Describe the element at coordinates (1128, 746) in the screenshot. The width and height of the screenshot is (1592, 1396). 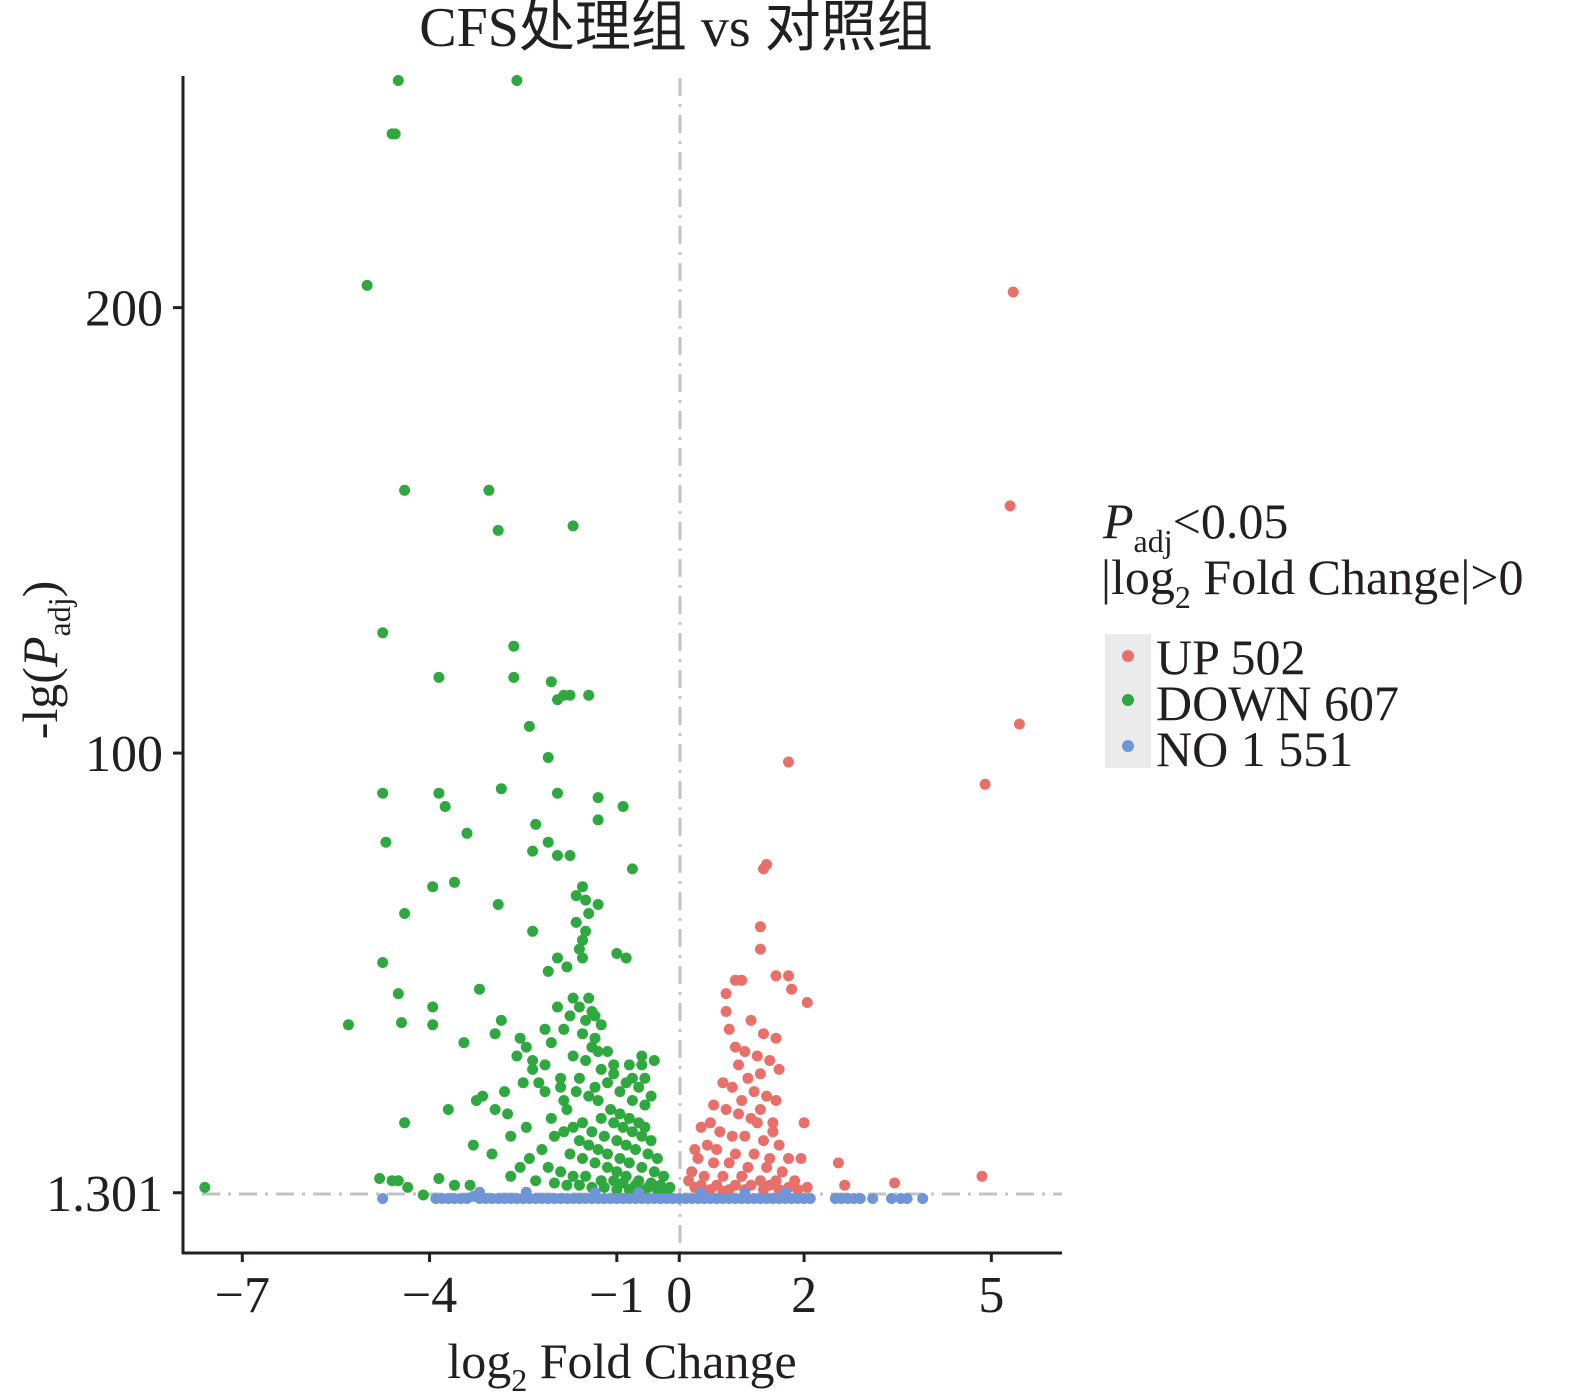
I see `legend-key-no` at that location.